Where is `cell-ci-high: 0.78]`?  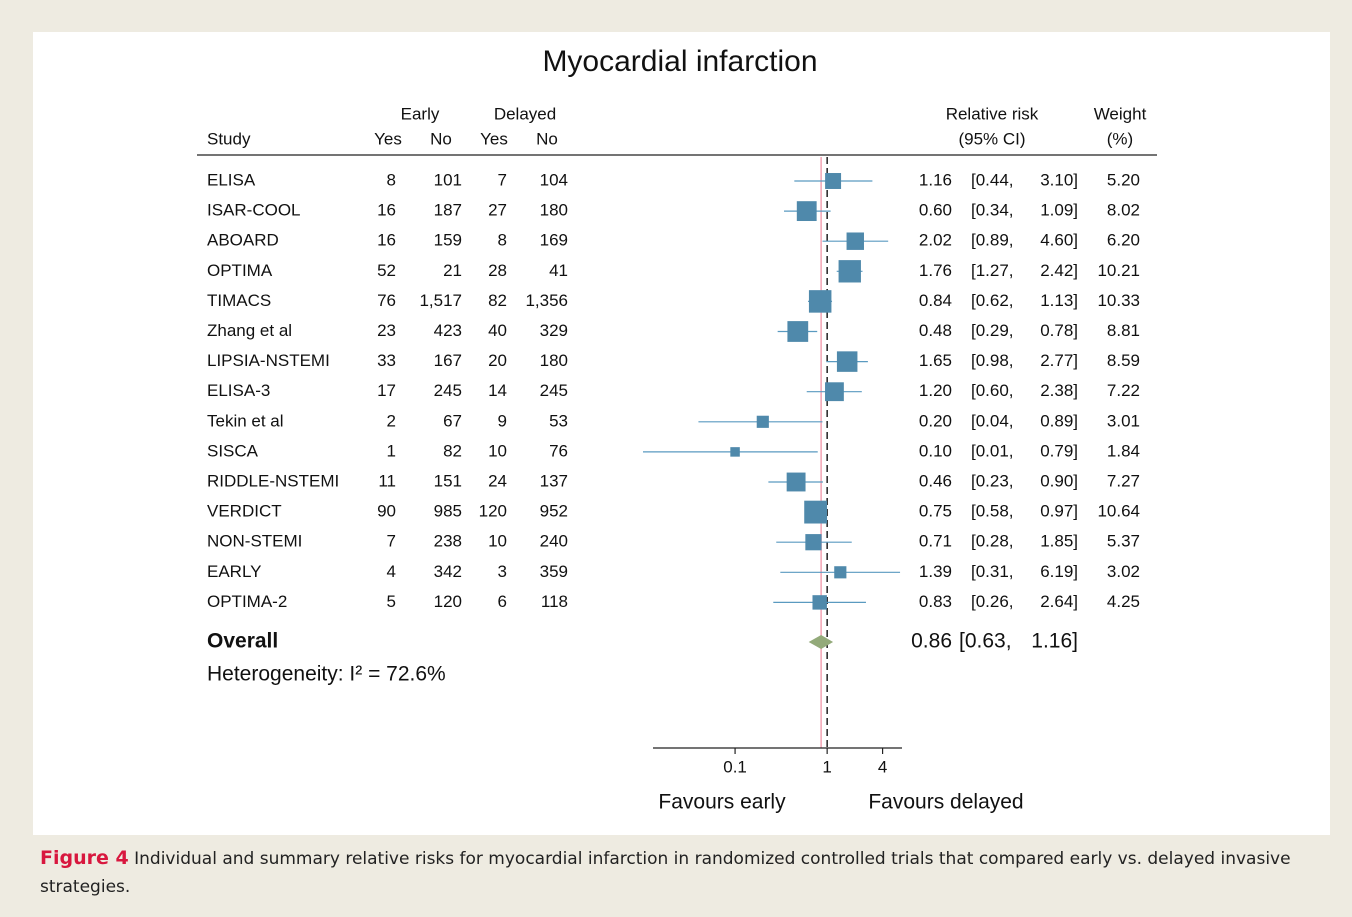 cell-ci-high: 0.78] is located at coordinates (1059, 330).